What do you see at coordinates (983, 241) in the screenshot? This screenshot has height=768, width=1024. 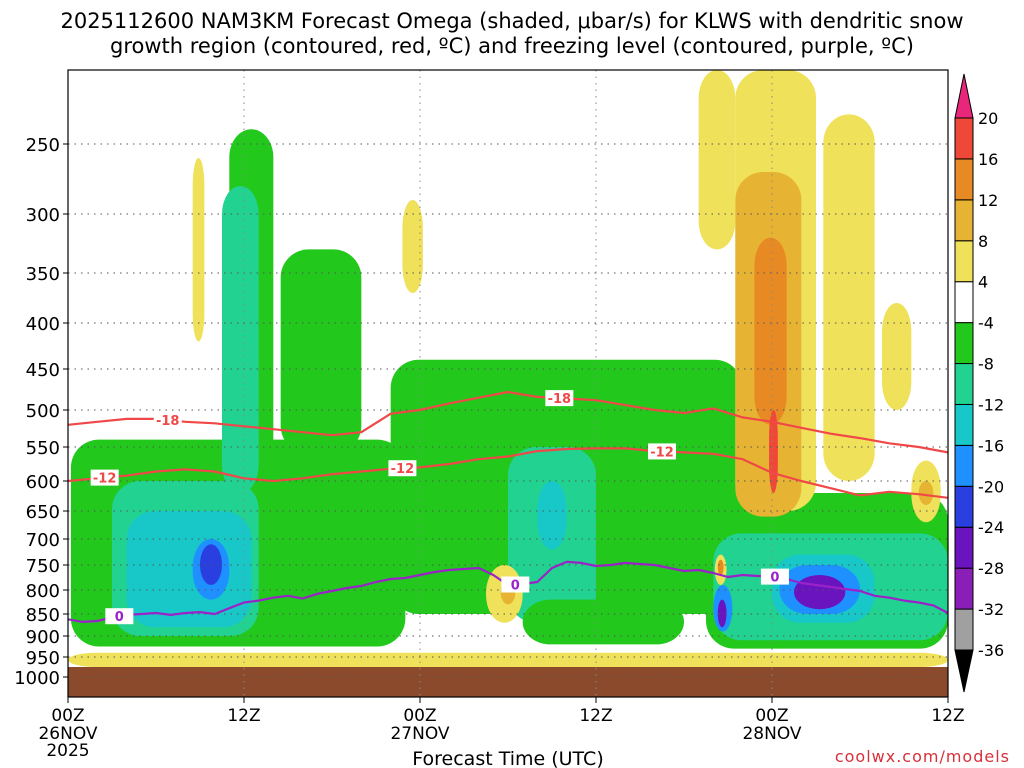 I see `colorbar-label: 8` at bounding box center [983, 241].